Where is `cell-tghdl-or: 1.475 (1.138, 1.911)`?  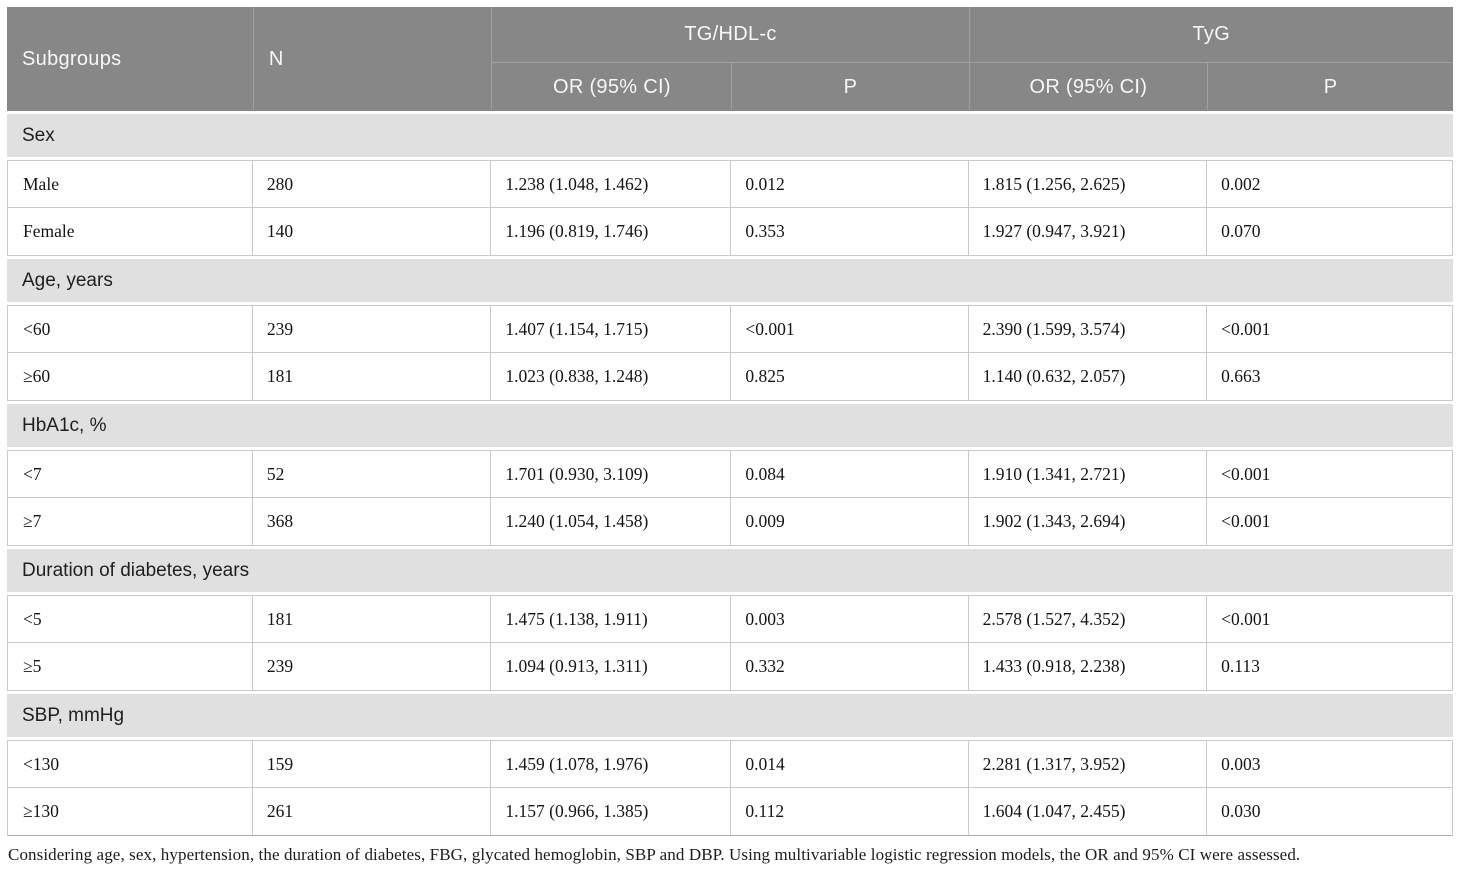
cell-tghdl-or: 1.475 (1.138, 1.911) is located at coordinates (611, 619).